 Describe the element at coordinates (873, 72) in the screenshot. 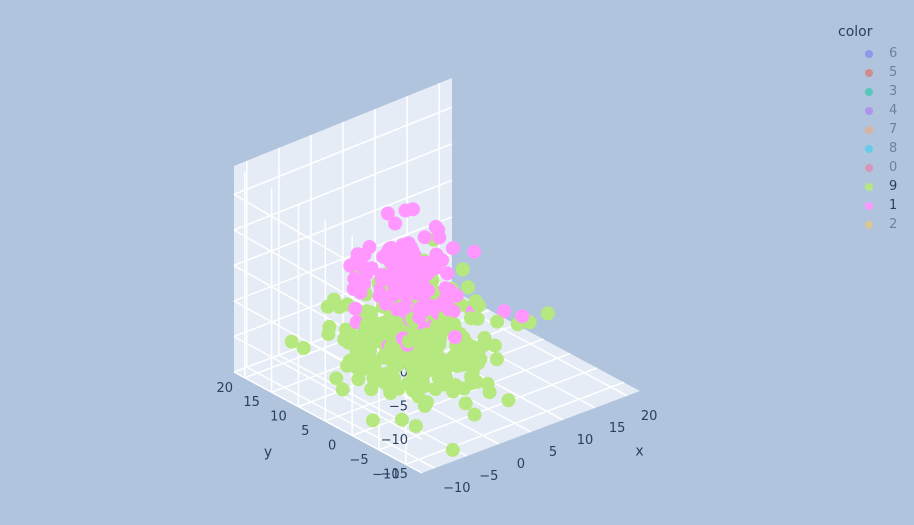

I see `legend-item-5: 5` at that location.